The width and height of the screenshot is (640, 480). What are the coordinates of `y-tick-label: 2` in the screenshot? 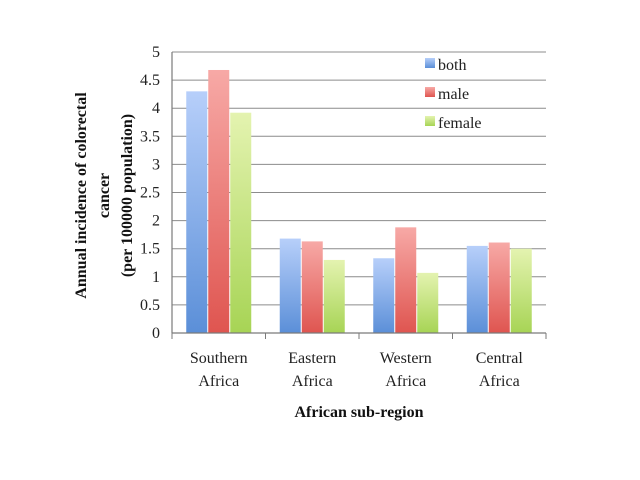 It's located at (156, 221).